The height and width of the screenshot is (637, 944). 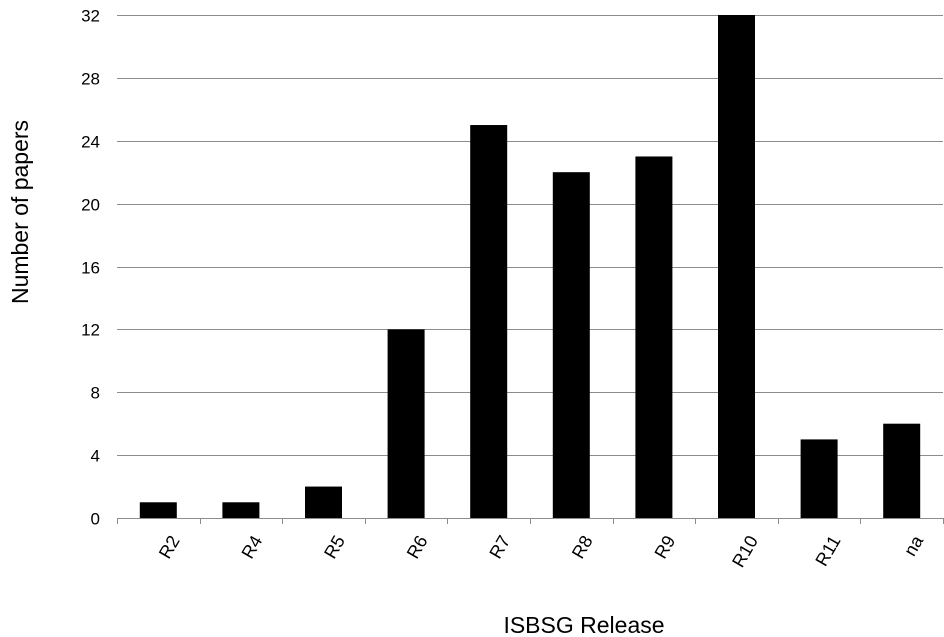 What do you see at coordinates (241, 510) in the screenshot?
I see `bar-r4` at bounding box center [241, 510].